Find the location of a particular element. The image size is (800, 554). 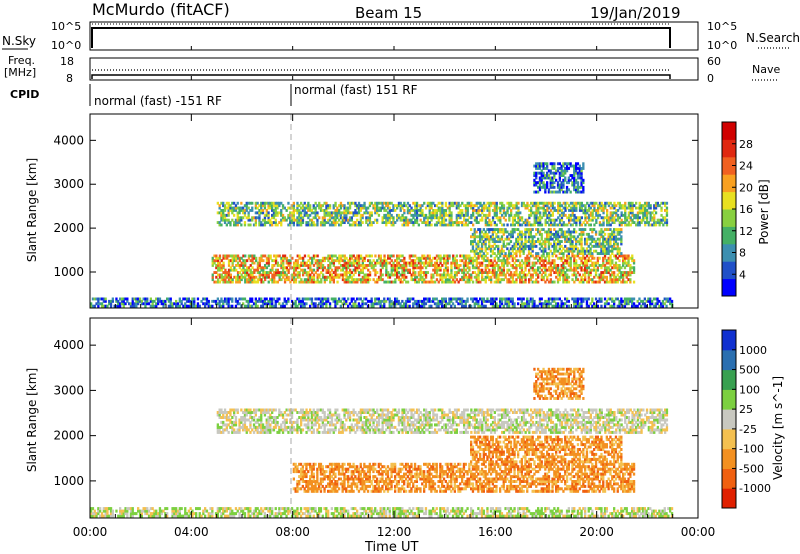

power-colorbar-label: Power [dB] is located at coordinates (764, 211).